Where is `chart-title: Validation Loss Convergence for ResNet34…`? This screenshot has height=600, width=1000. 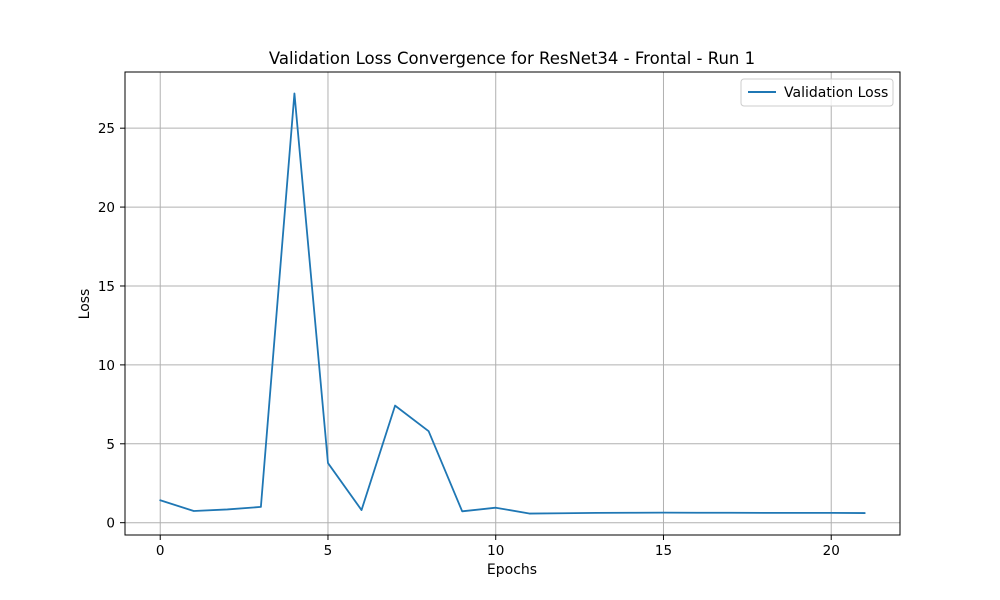
chart-title: Validation Loss Convergence for ResNet34… is located at coordinates (512, 58).